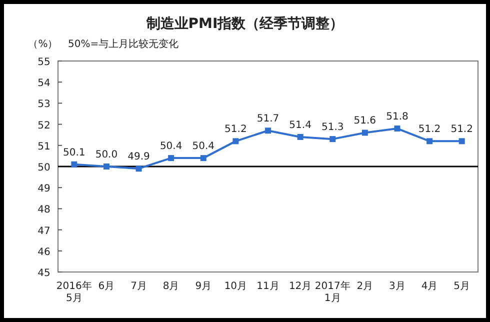 This screenshot has width=490, height=322. Describe the element at coordinates (43, 44) in the screenshot. I see `y-axis-title: （%）` at that location.